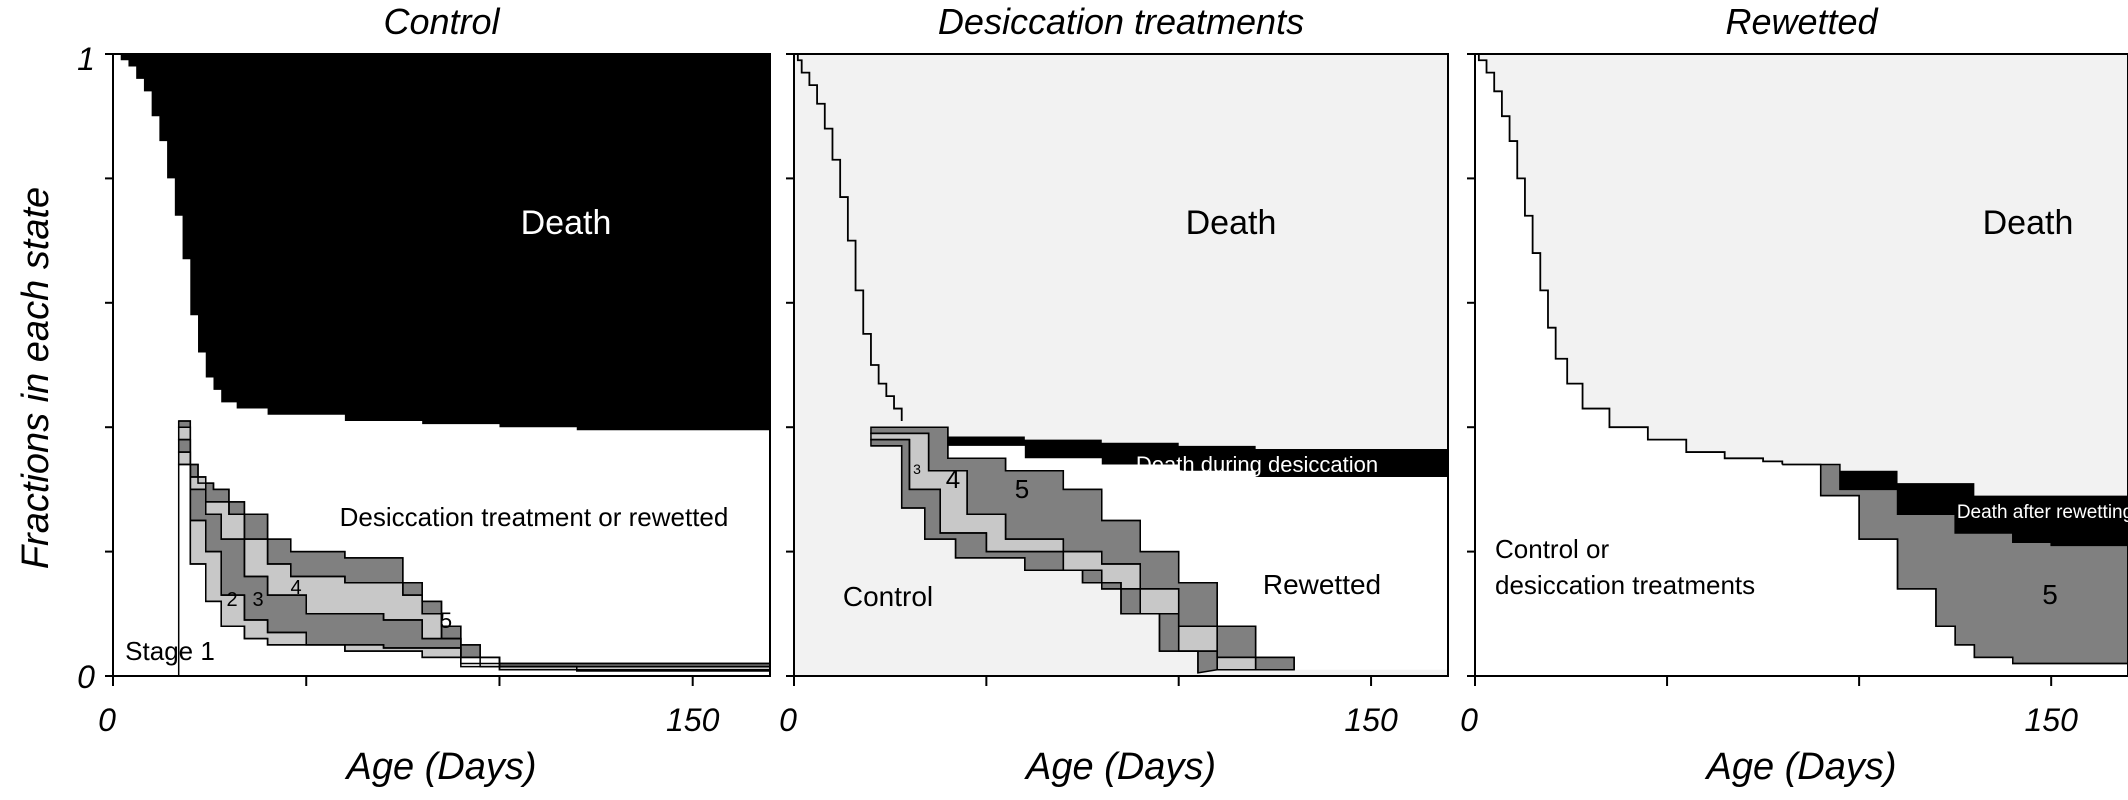 This screenshot has height=800, width=2128. Describe the element at coordinates (848, 237) in the screenshot. I see `control-curve` at that location.